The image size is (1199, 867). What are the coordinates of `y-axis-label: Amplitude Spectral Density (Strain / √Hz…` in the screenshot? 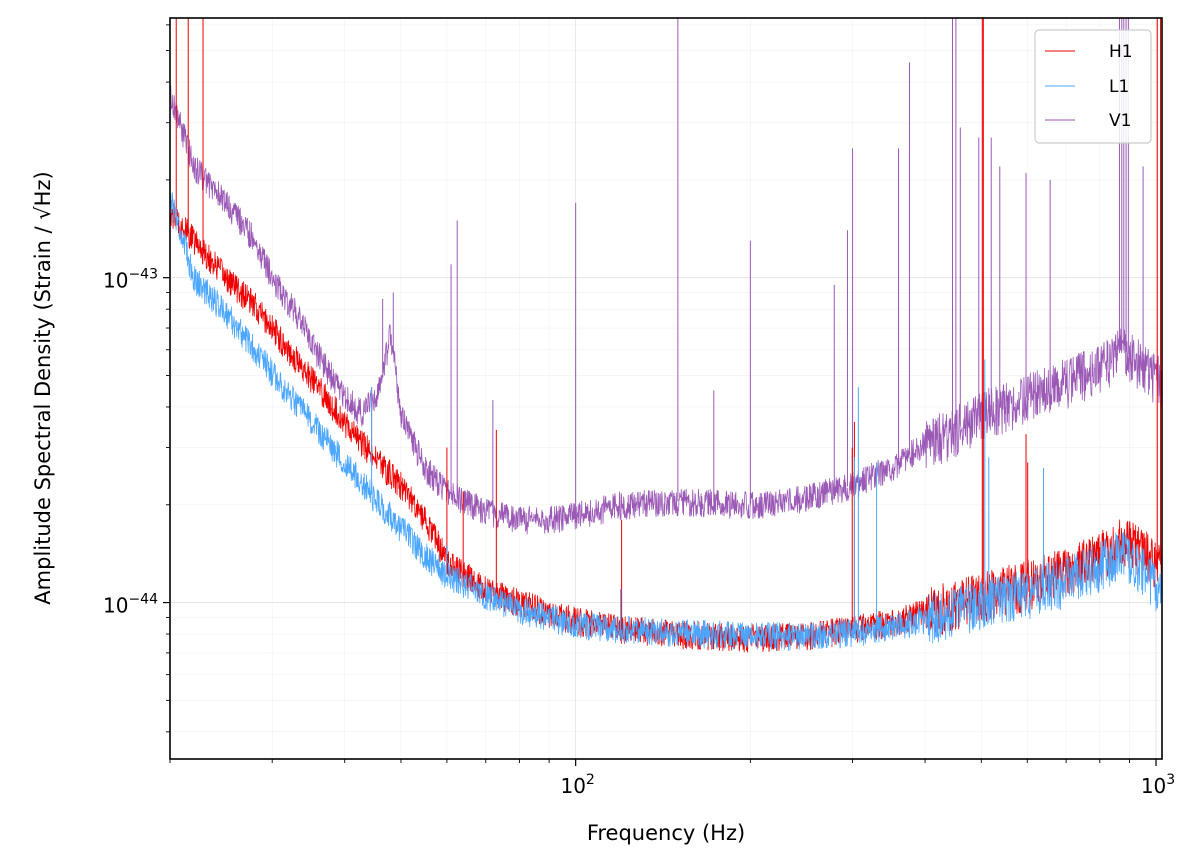 It's located at (43, 387).